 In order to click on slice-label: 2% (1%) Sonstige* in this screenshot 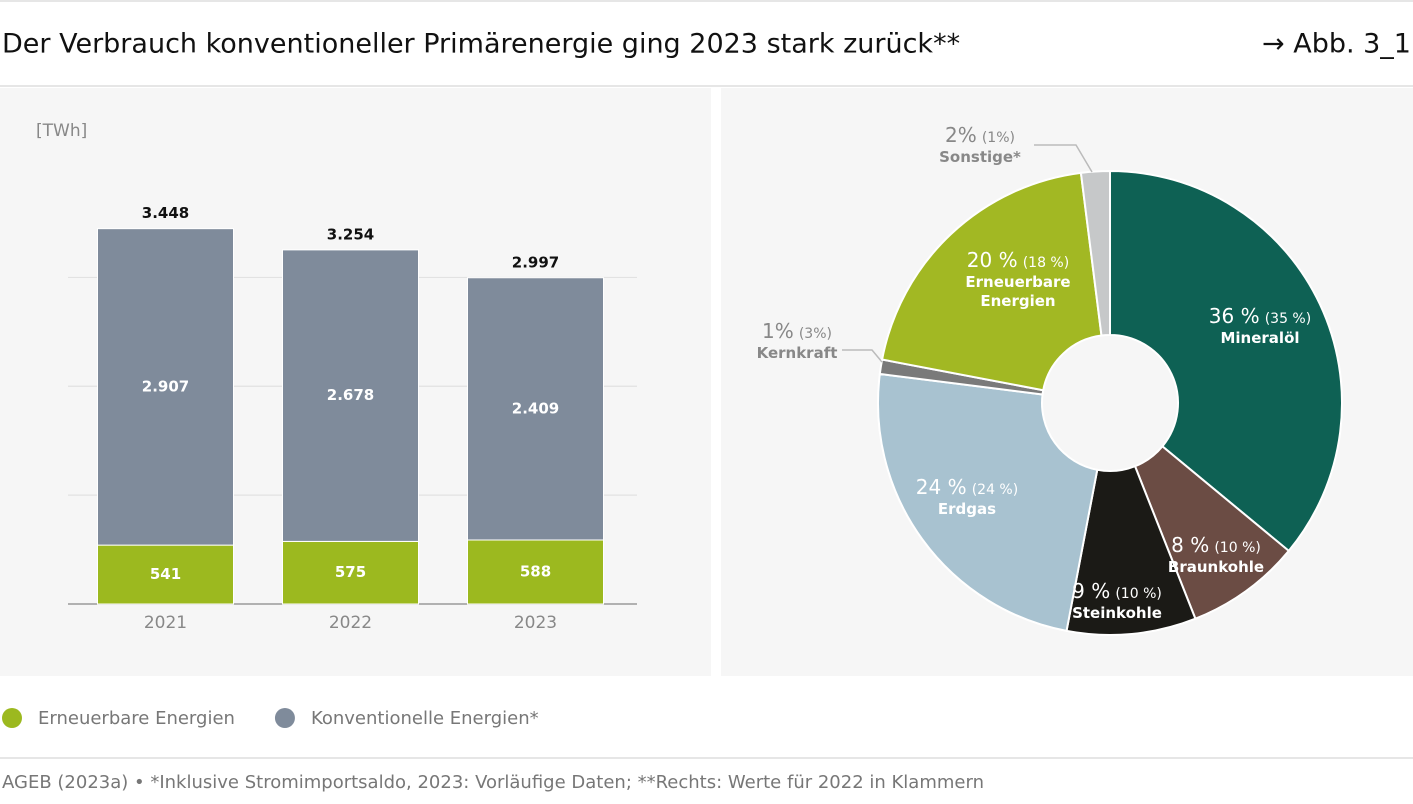, I will do `click(980, 145)`.